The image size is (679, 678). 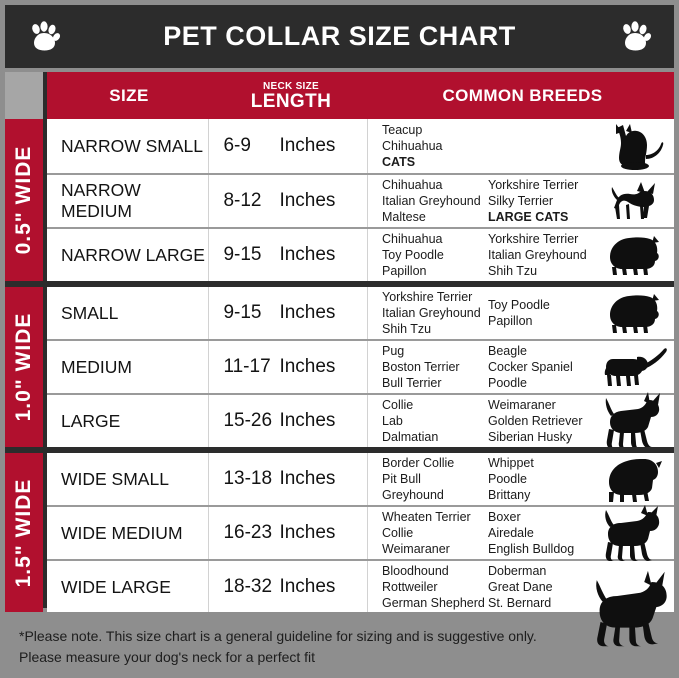 I want to click on column-header-size: SIZE, so click(x=129, y=95).